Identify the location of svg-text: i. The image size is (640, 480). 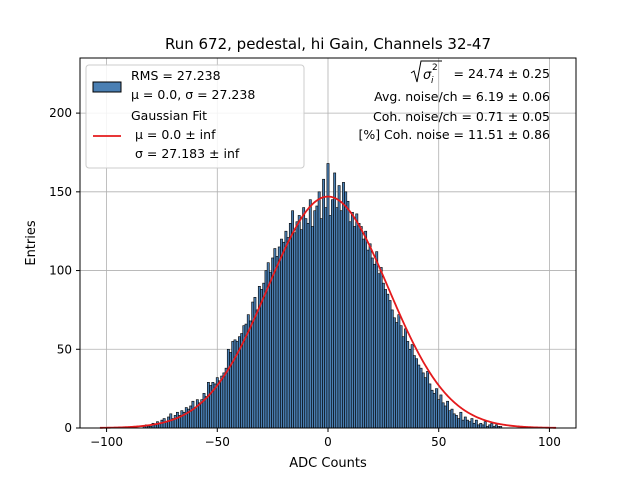
(432, 81).